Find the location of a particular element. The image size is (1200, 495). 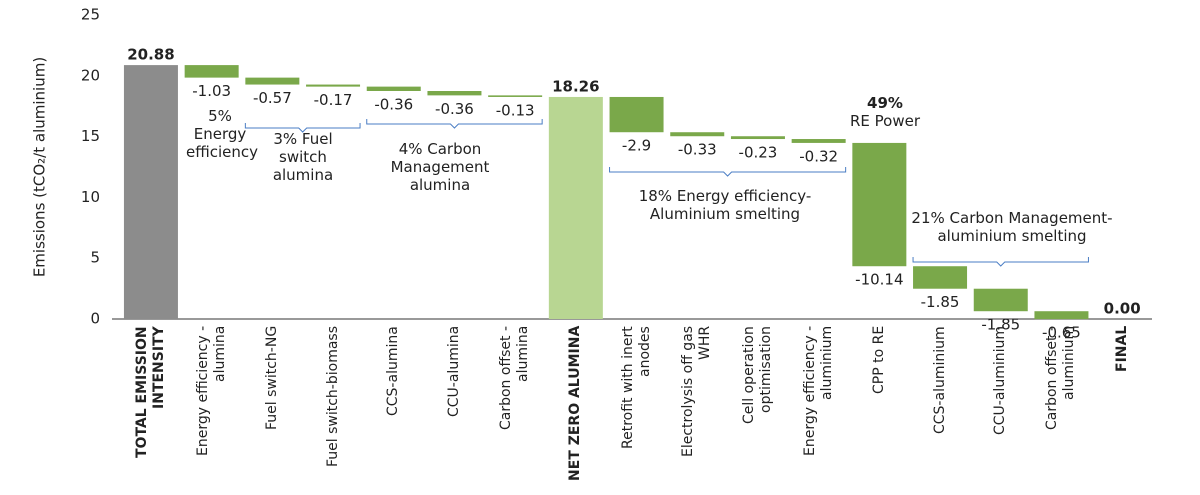

x-tick-label-box: Carbon offset - aluminium is located at coordinates (1061, 406).